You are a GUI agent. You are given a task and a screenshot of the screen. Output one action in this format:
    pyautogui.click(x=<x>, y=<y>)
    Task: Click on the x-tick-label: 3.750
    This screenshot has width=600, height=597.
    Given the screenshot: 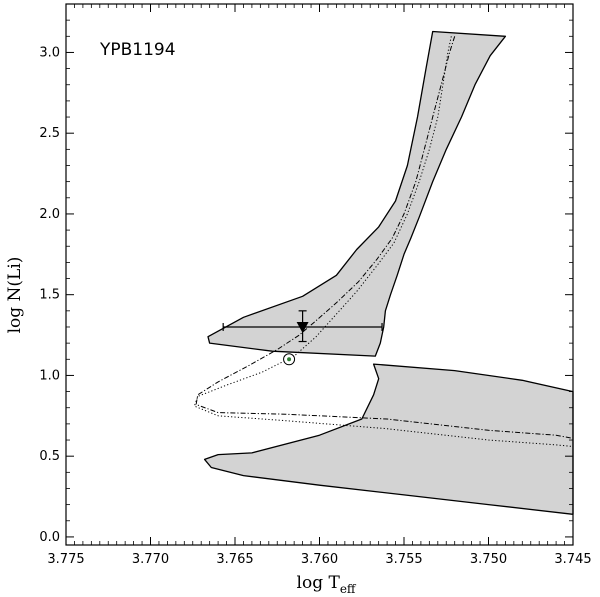 What is the action you would take?
    pyautogui.click(x=488, y=559)
    